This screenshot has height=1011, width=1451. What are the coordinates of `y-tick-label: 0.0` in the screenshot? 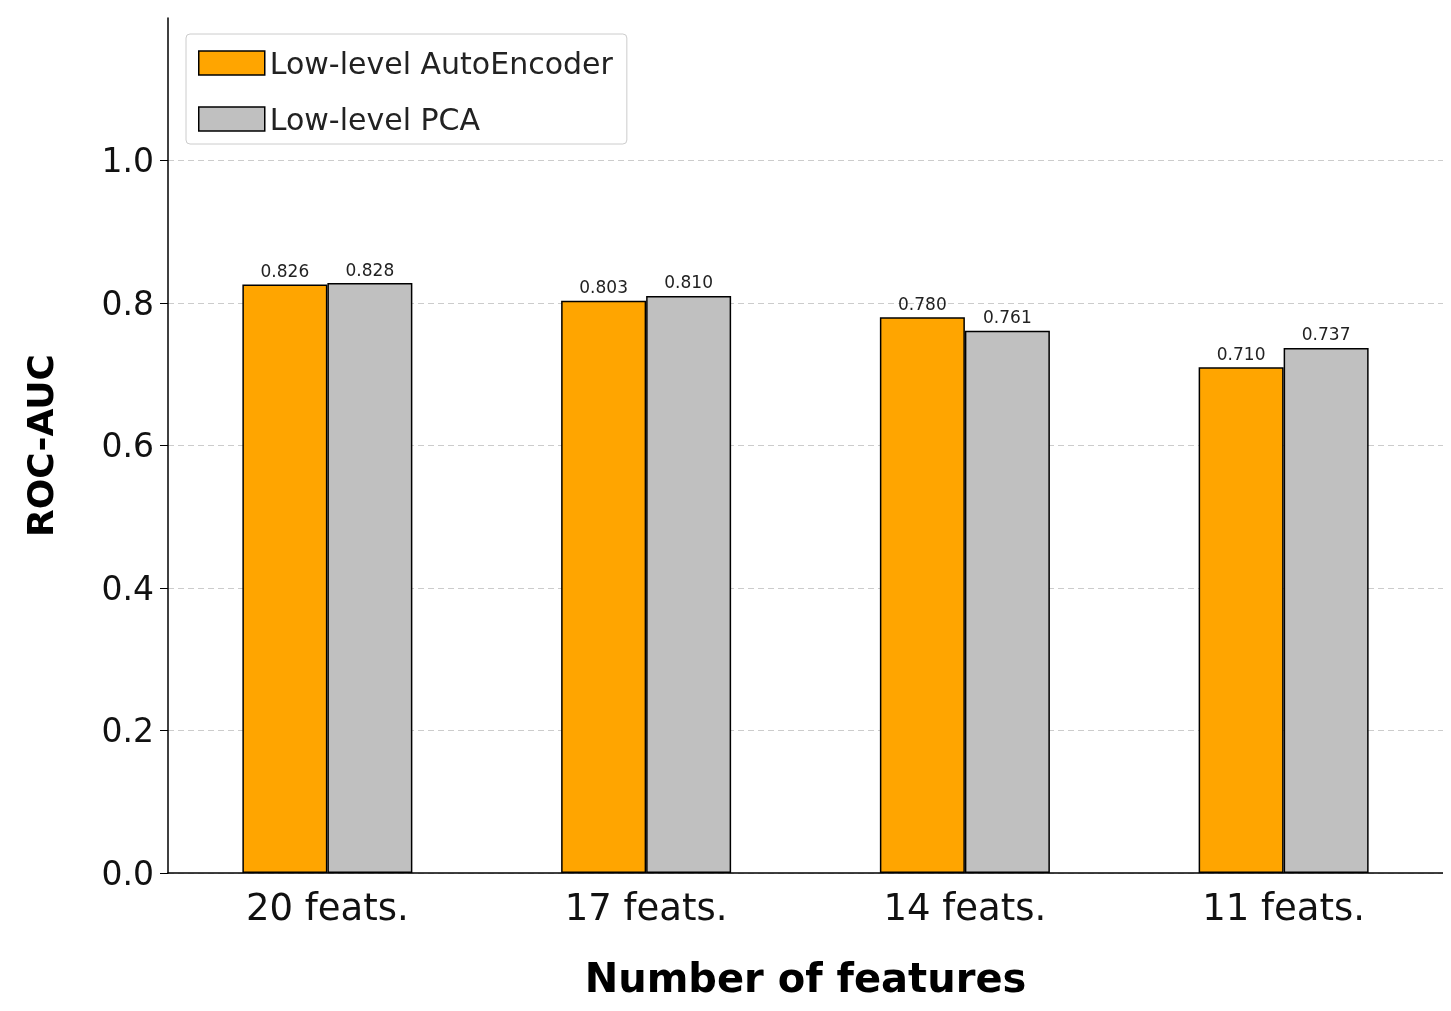 It's located at (127, 873).